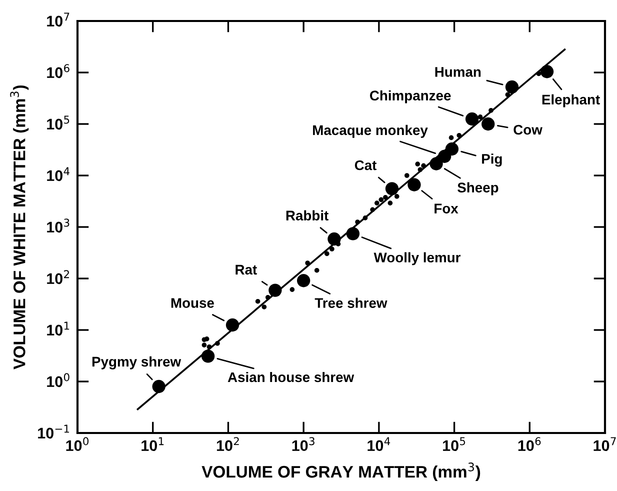 This screenshot has width=617, height=491. Describe the element at coordinates (605, 444) in the screenshot. I see `x-tick-label: 10$^{7}$` at that location.